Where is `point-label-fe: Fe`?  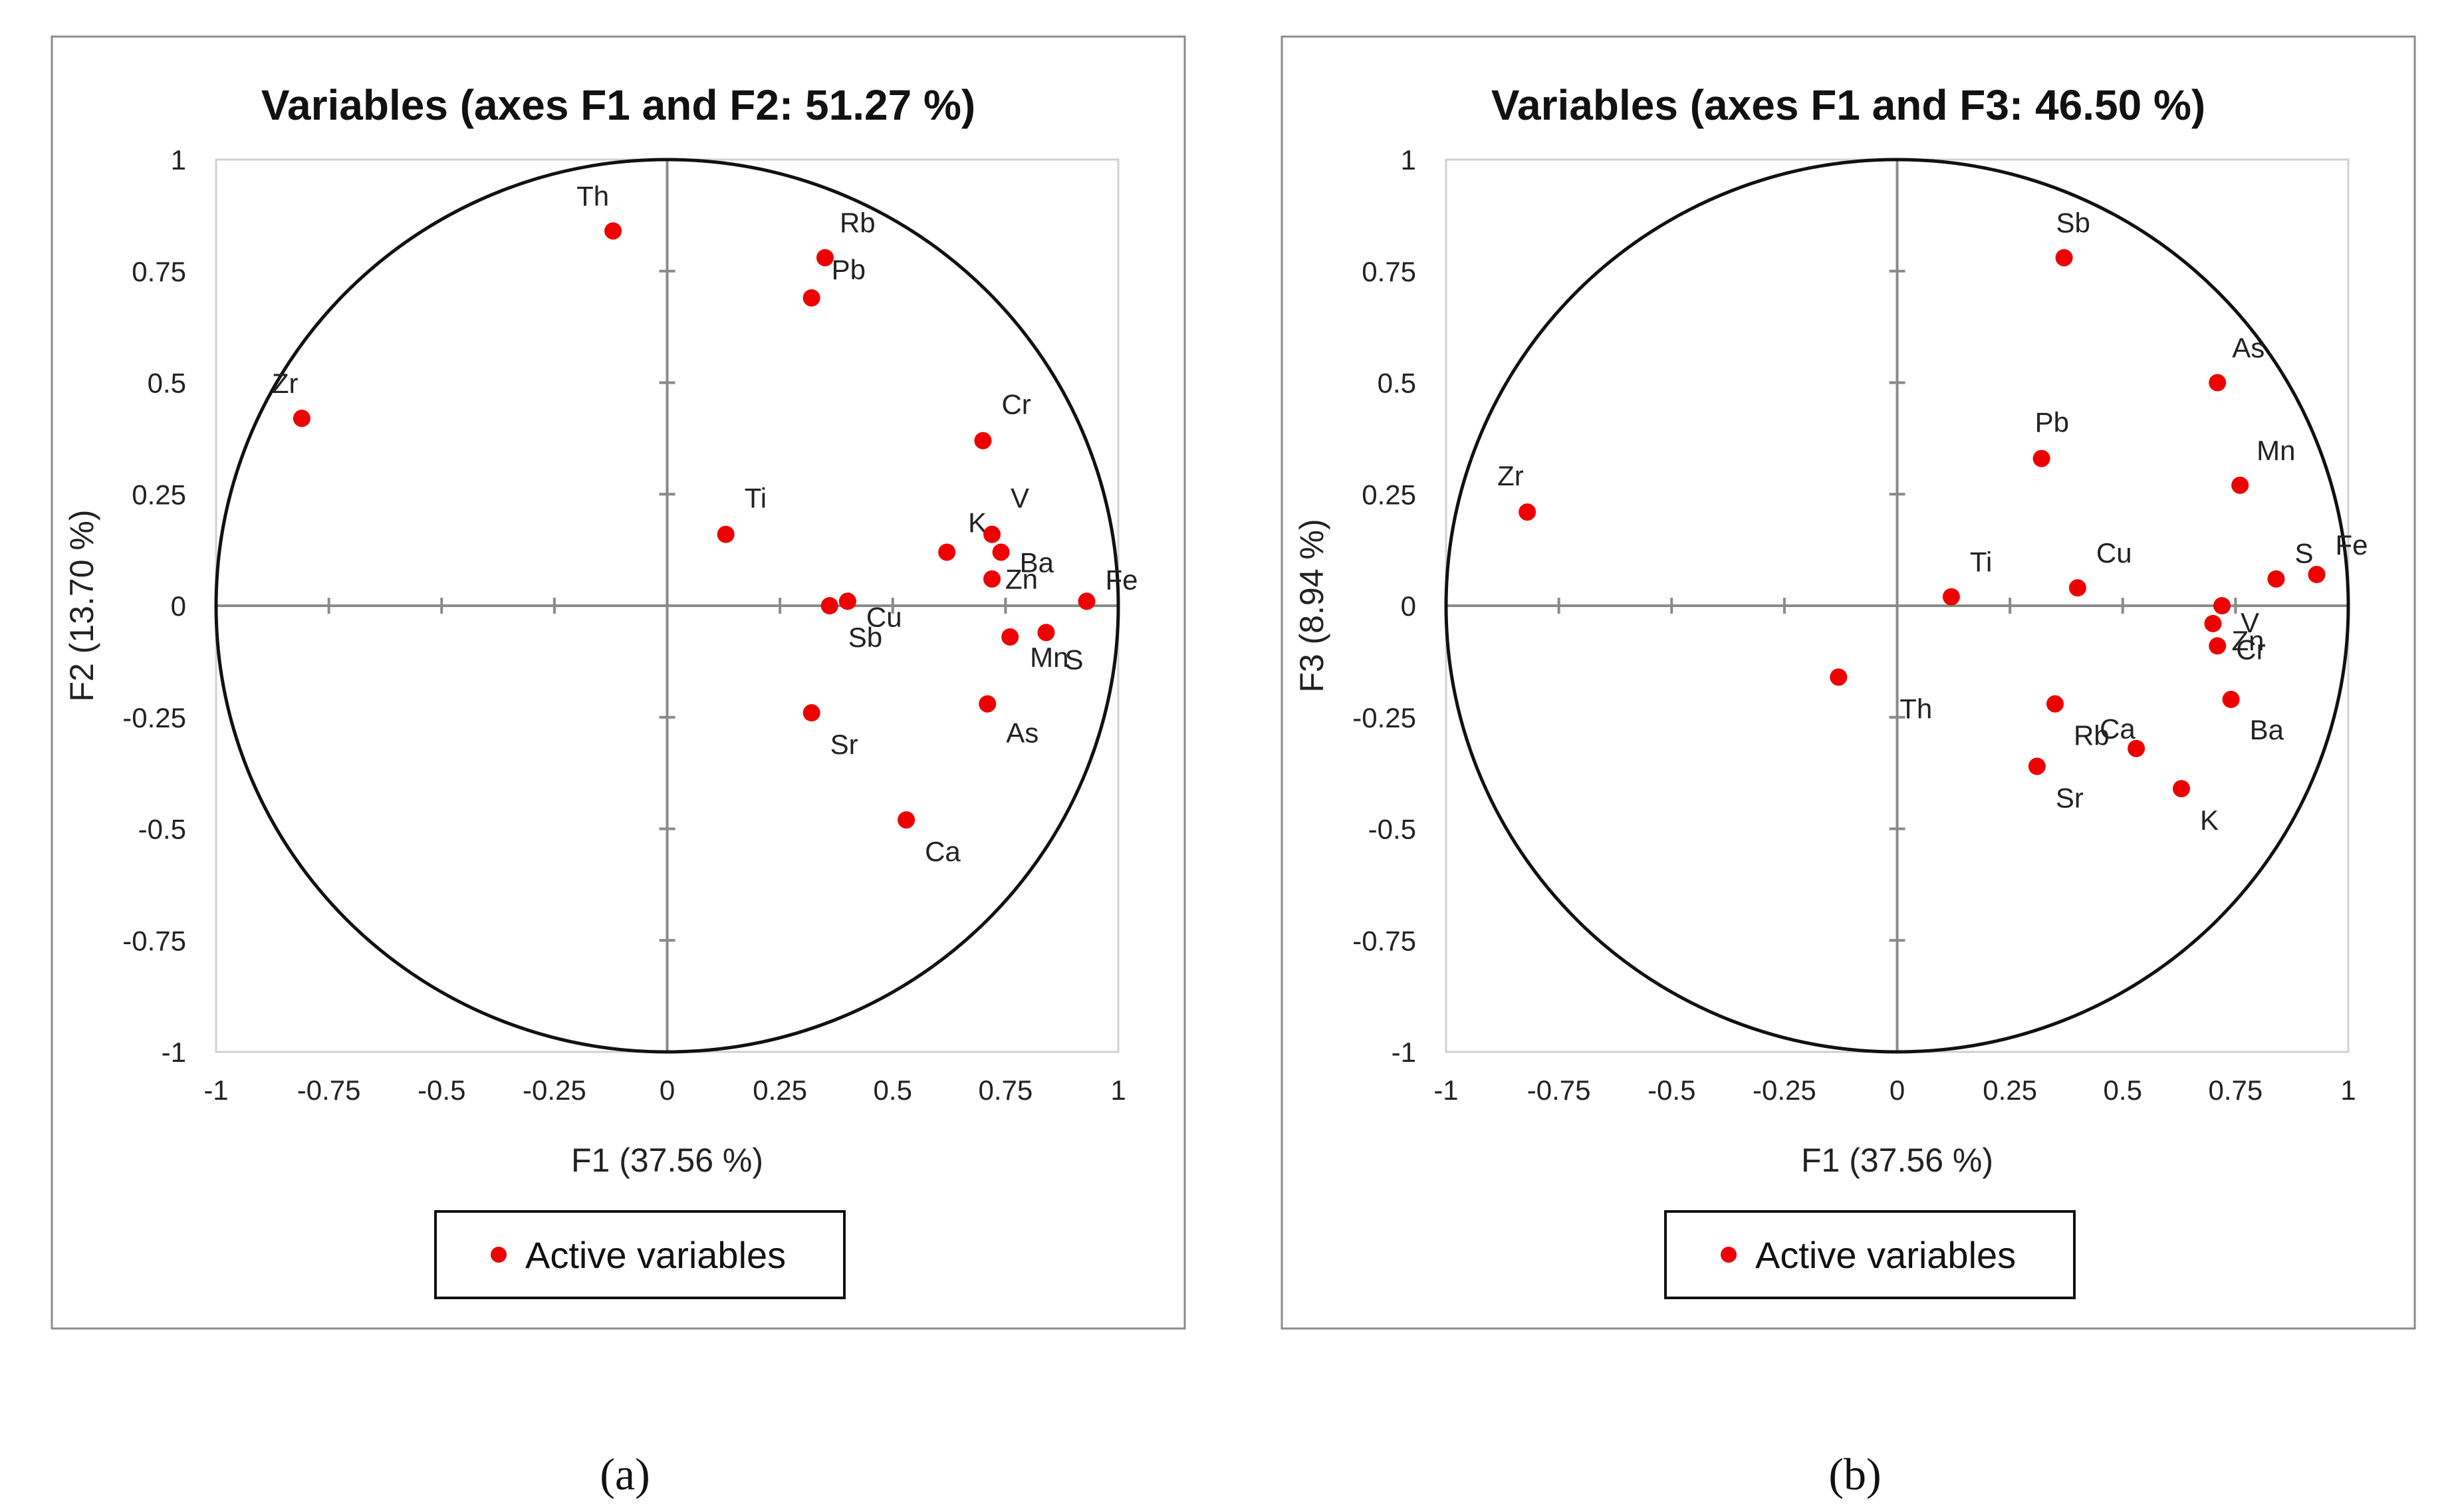
point-label-fe: Fe is located at coordinates (1122, 579).